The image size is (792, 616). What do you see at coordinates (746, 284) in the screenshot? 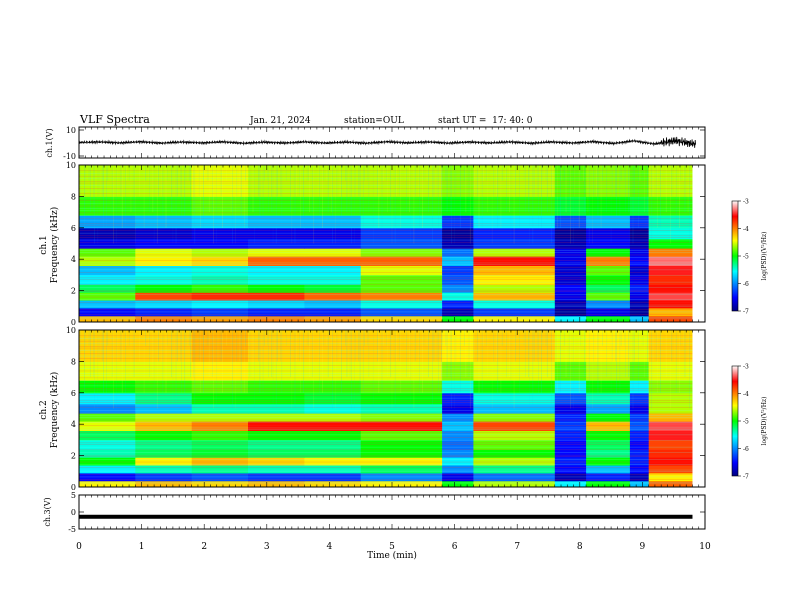
I see `ch1-colorbar-tick-label: -6` at bounding box center [746, 284].